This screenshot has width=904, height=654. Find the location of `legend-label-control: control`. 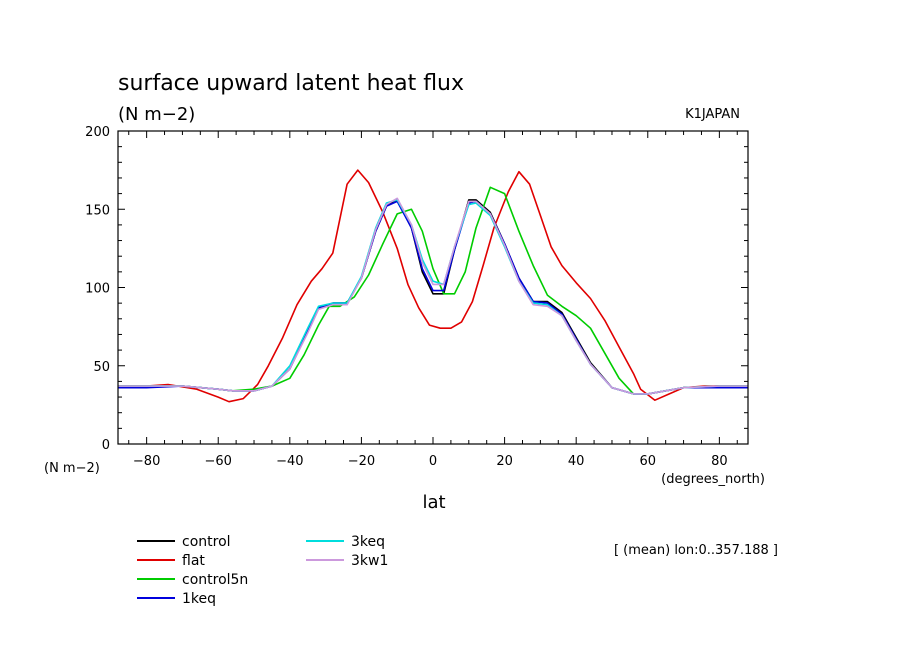

legend-label-control: control is located at coordinates (206, 542).